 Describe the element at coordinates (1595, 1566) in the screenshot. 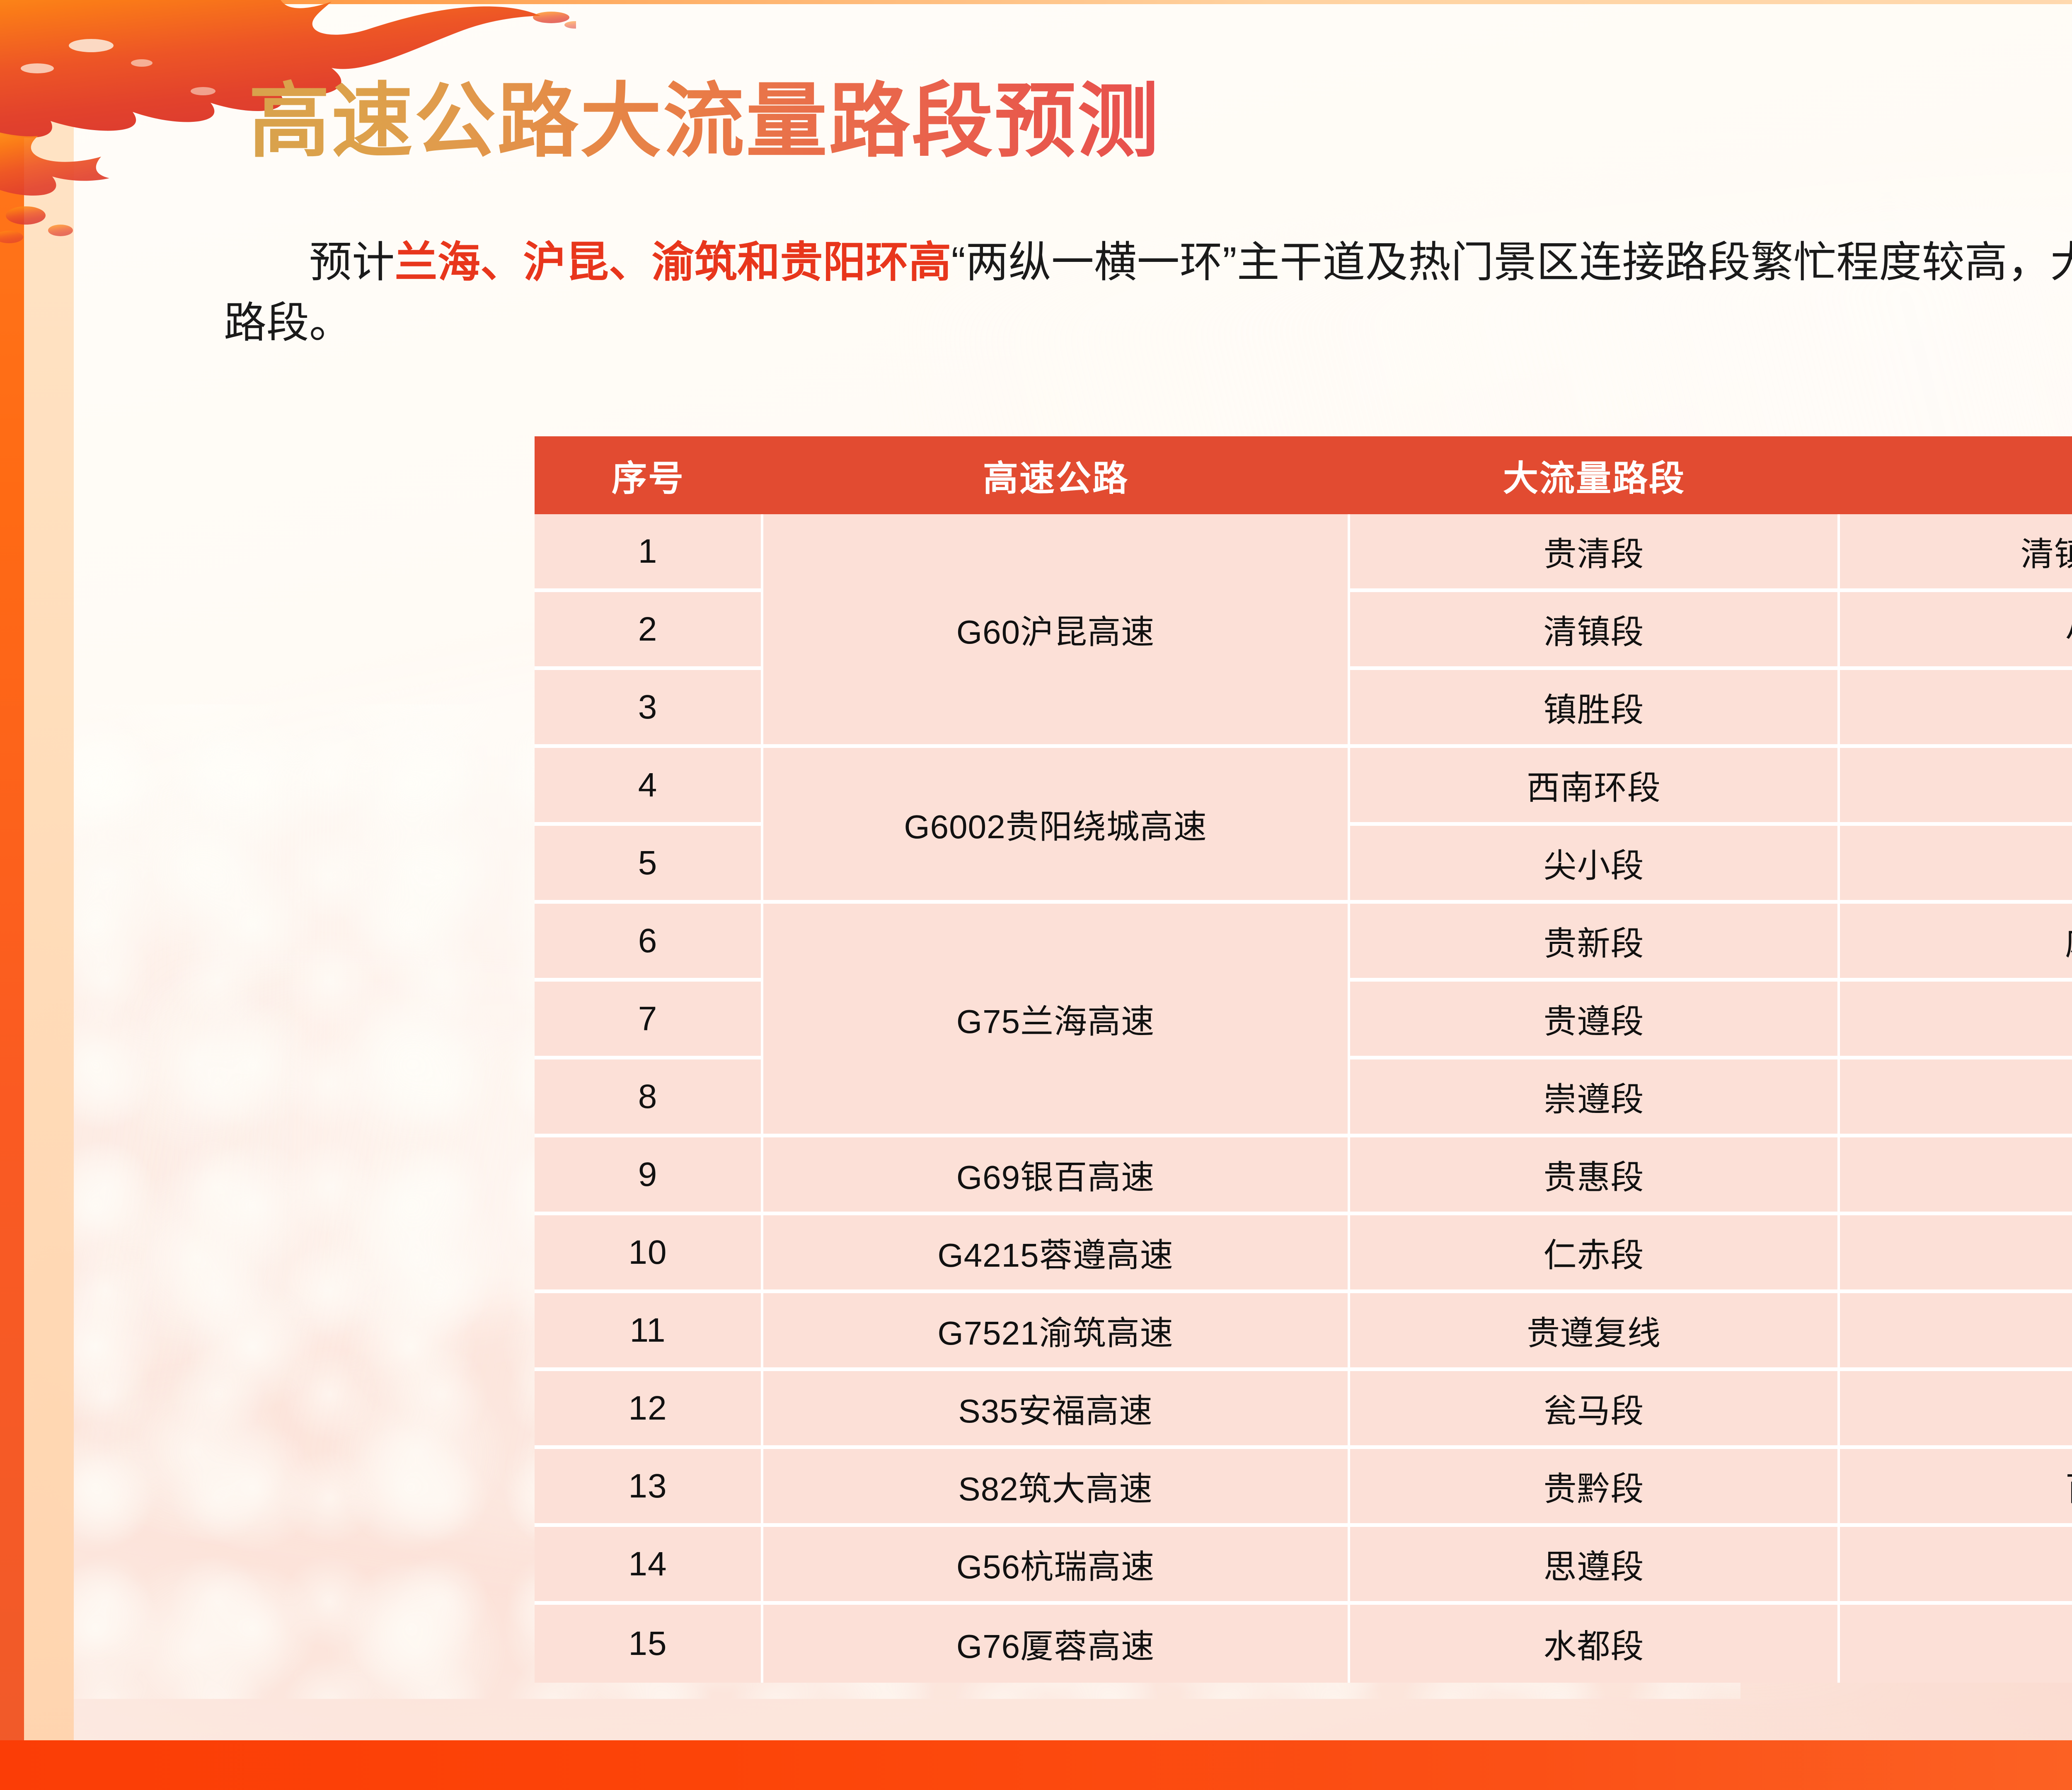

I see `cell-segment: 思遵段` at that location.